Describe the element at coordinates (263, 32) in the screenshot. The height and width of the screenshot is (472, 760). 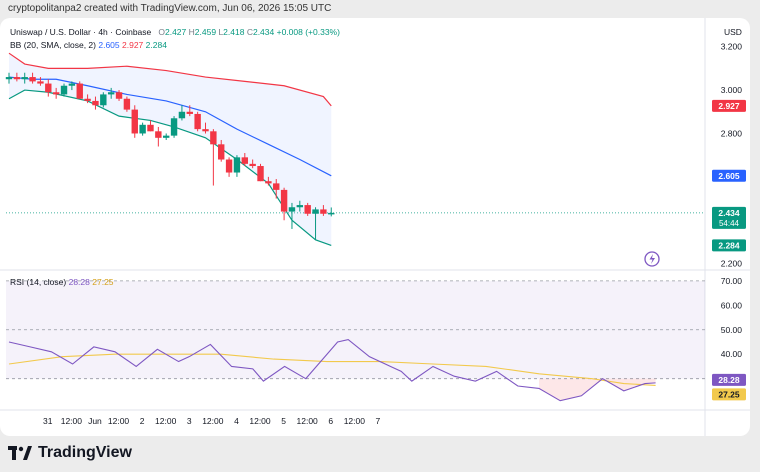
I see `close-value: 2.434` at that location.